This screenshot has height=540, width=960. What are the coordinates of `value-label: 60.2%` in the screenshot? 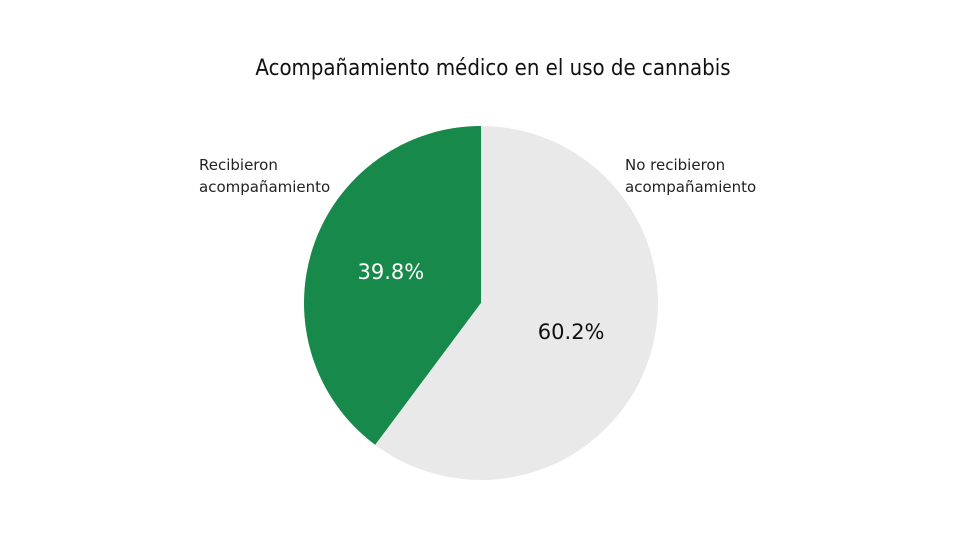 It's located at (571, 332).